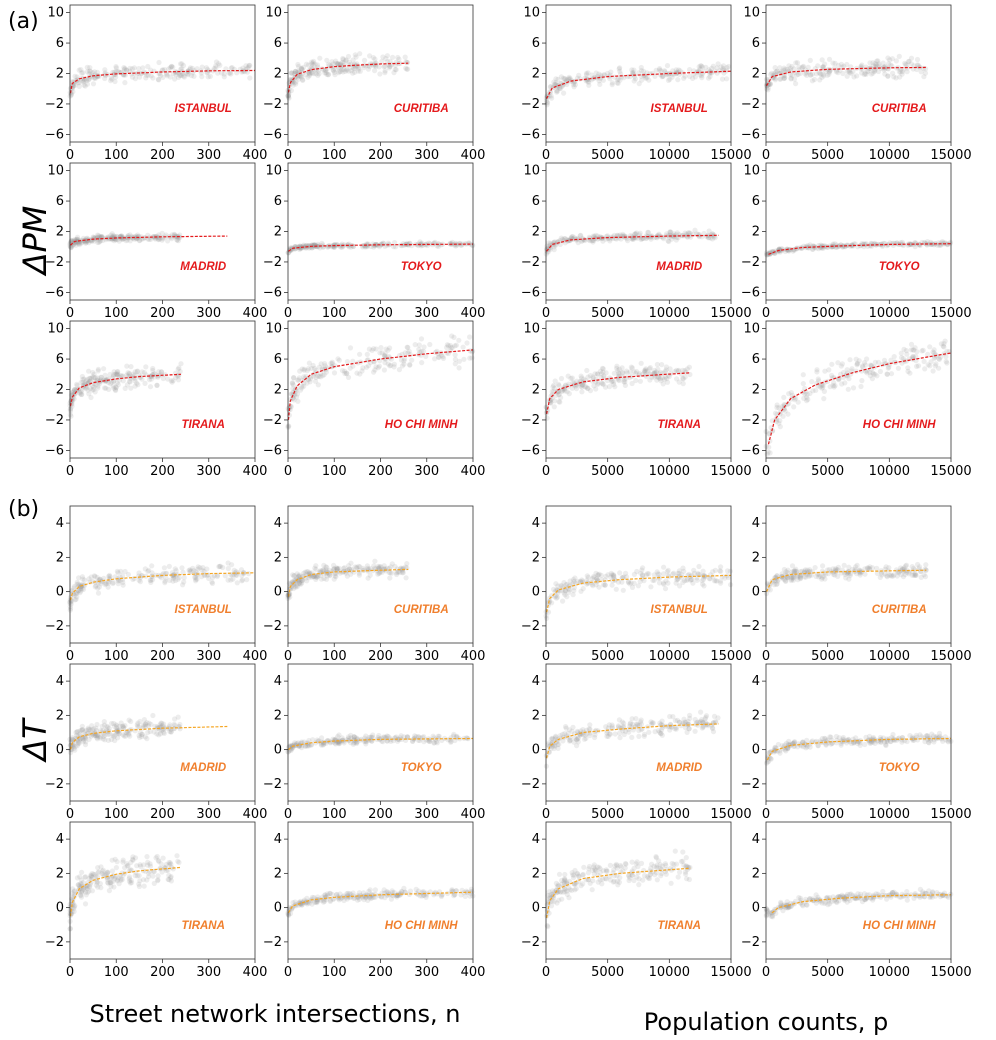 Image resolution: width=996 pixels, height=1040 pixels. What do you see at coordinates (889, 313) in the screenshot?
I see `x-tick-label: 10000` at bounding box center [889, 313].